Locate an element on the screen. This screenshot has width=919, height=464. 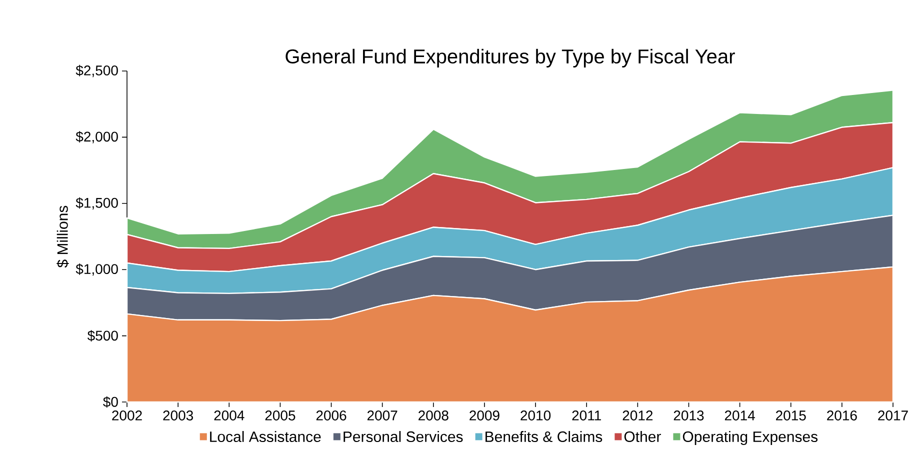
x-tick-label: 2007 is located at coordinates (382, 415).